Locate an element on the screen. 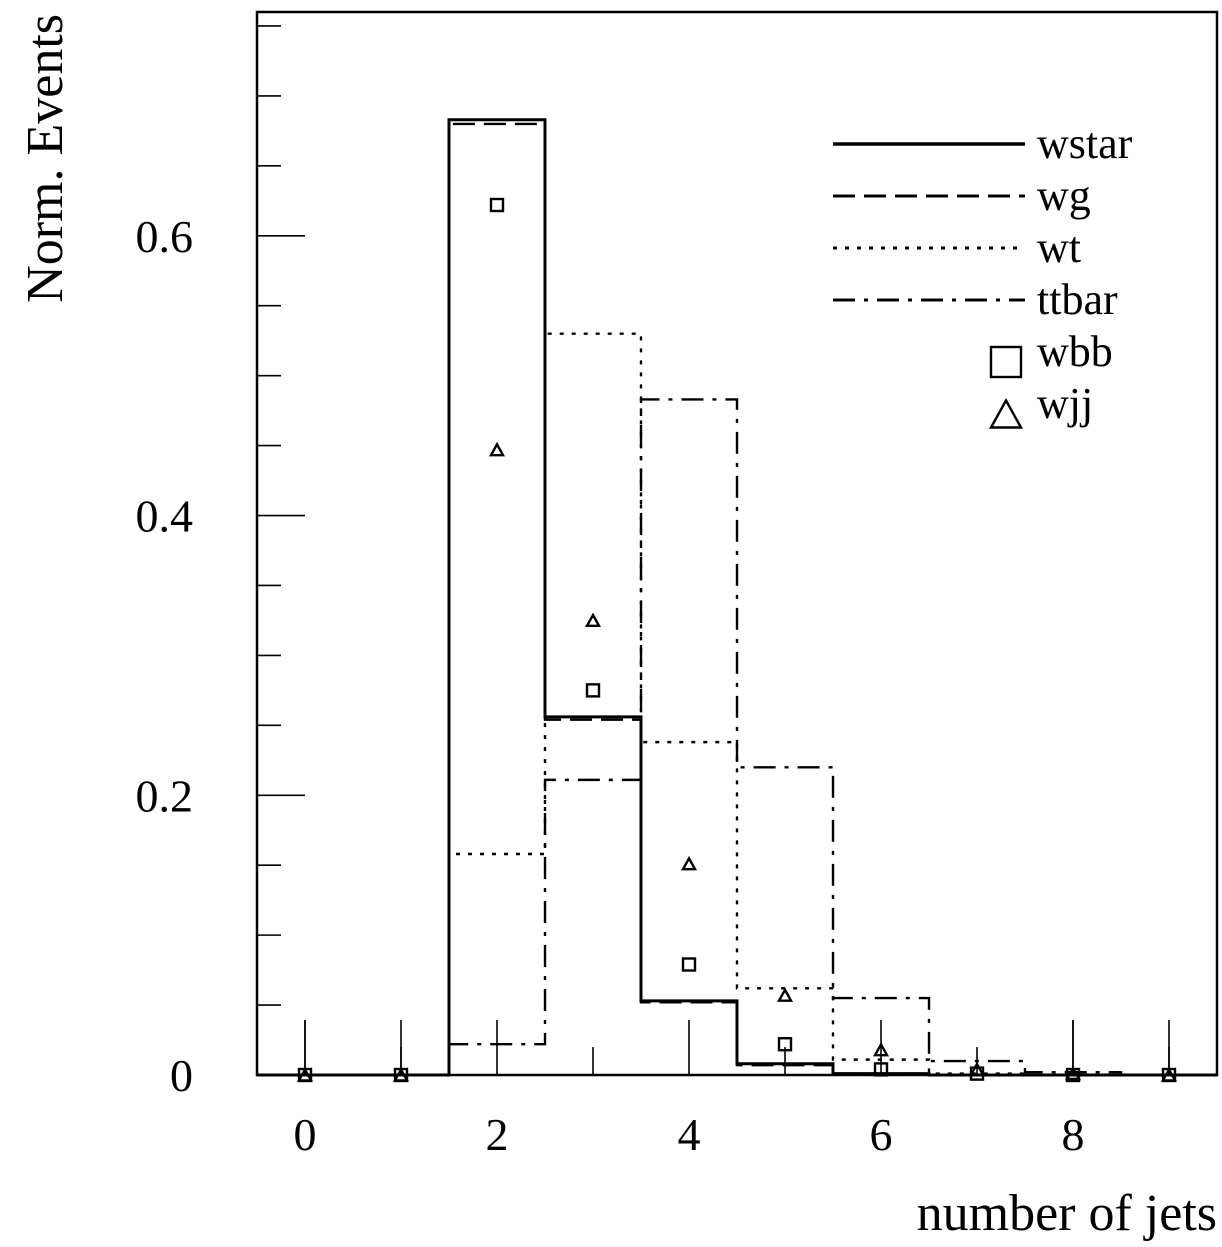 The height and width of the screenshot is (1247, 1222). legend-wjj-label: wjj is located at coordinates (1065, 403).